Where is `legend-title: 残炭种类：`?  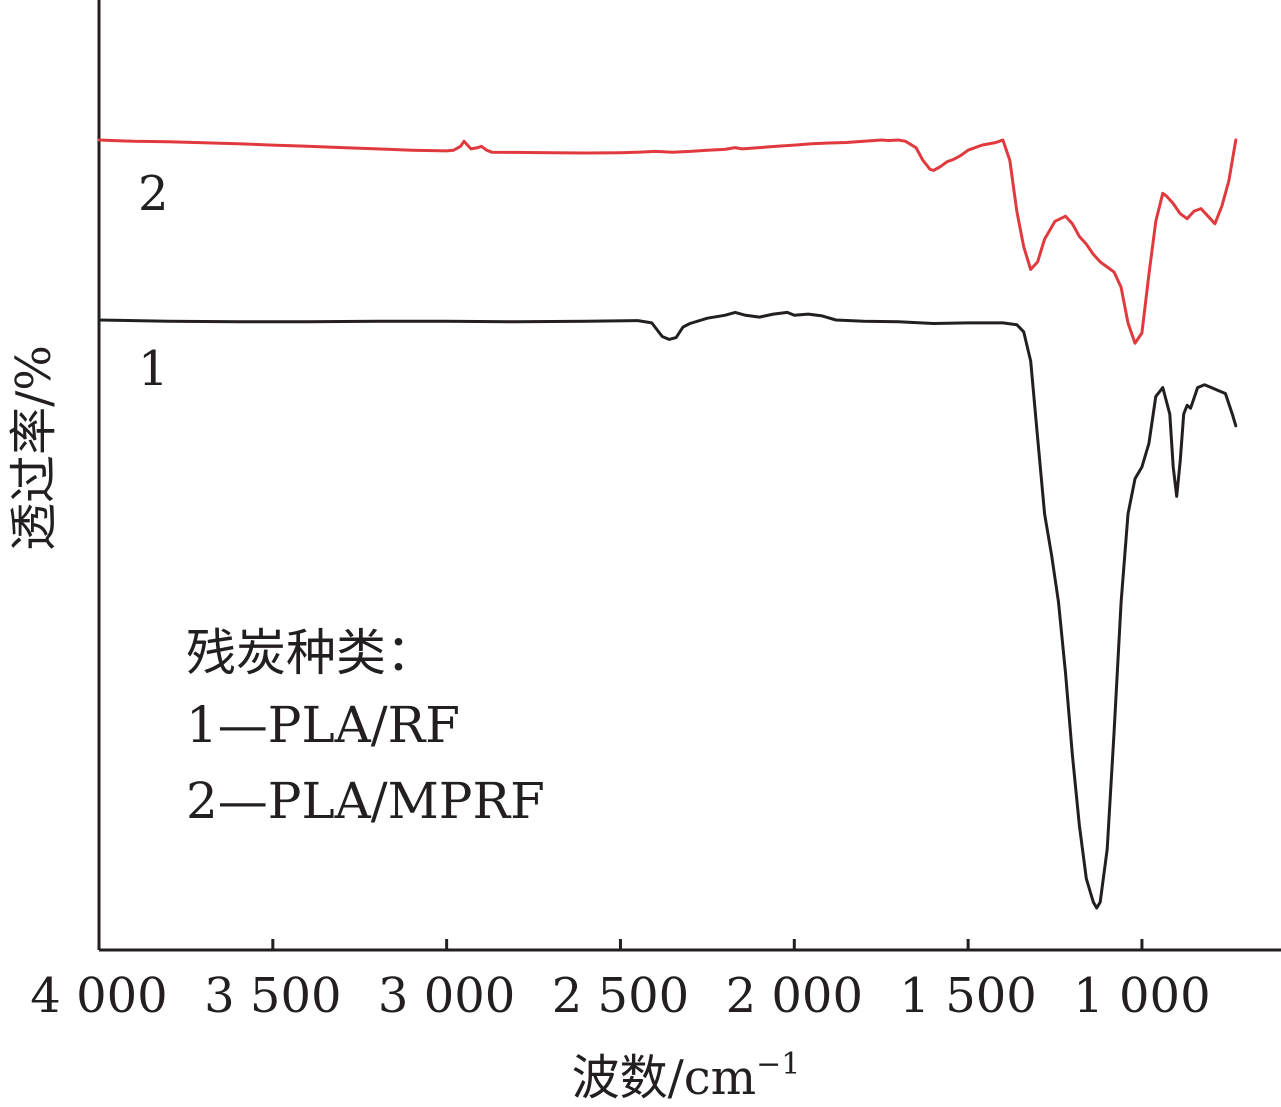 legend-title: 残炭种类： is located at coordinates (311, 653).